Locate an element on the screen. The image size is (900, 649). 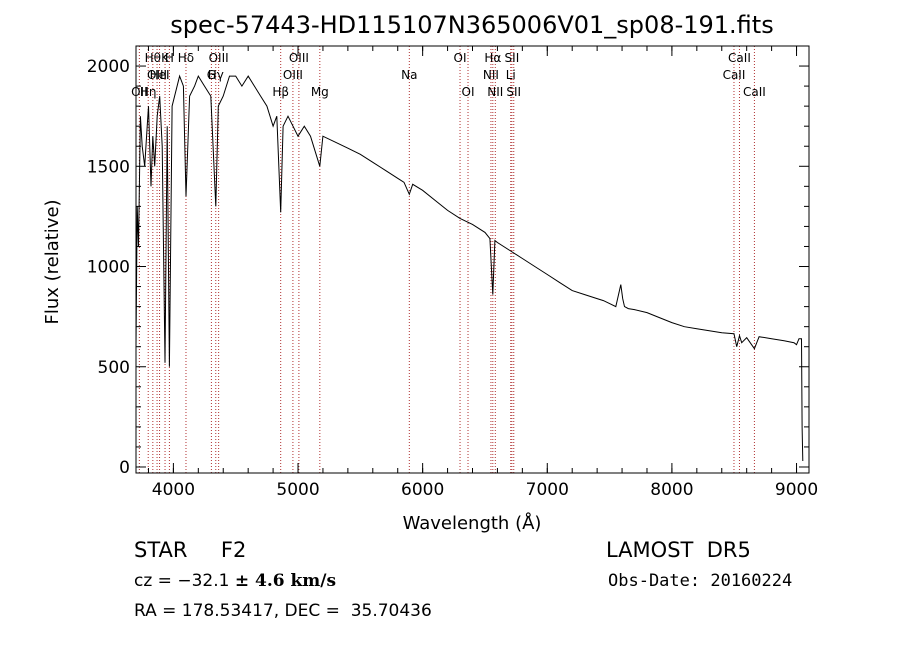
line-label-7: Hδ is located at coordinates (186, 58).